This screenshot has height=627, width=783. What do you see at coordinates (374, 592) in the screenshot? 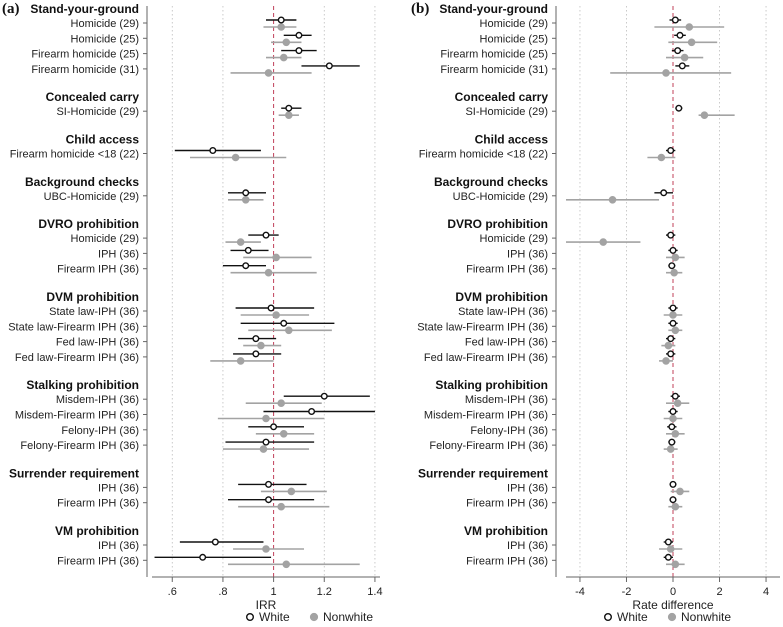
I see `x-tick-label: 1.4` at bounding box center [374, 592].